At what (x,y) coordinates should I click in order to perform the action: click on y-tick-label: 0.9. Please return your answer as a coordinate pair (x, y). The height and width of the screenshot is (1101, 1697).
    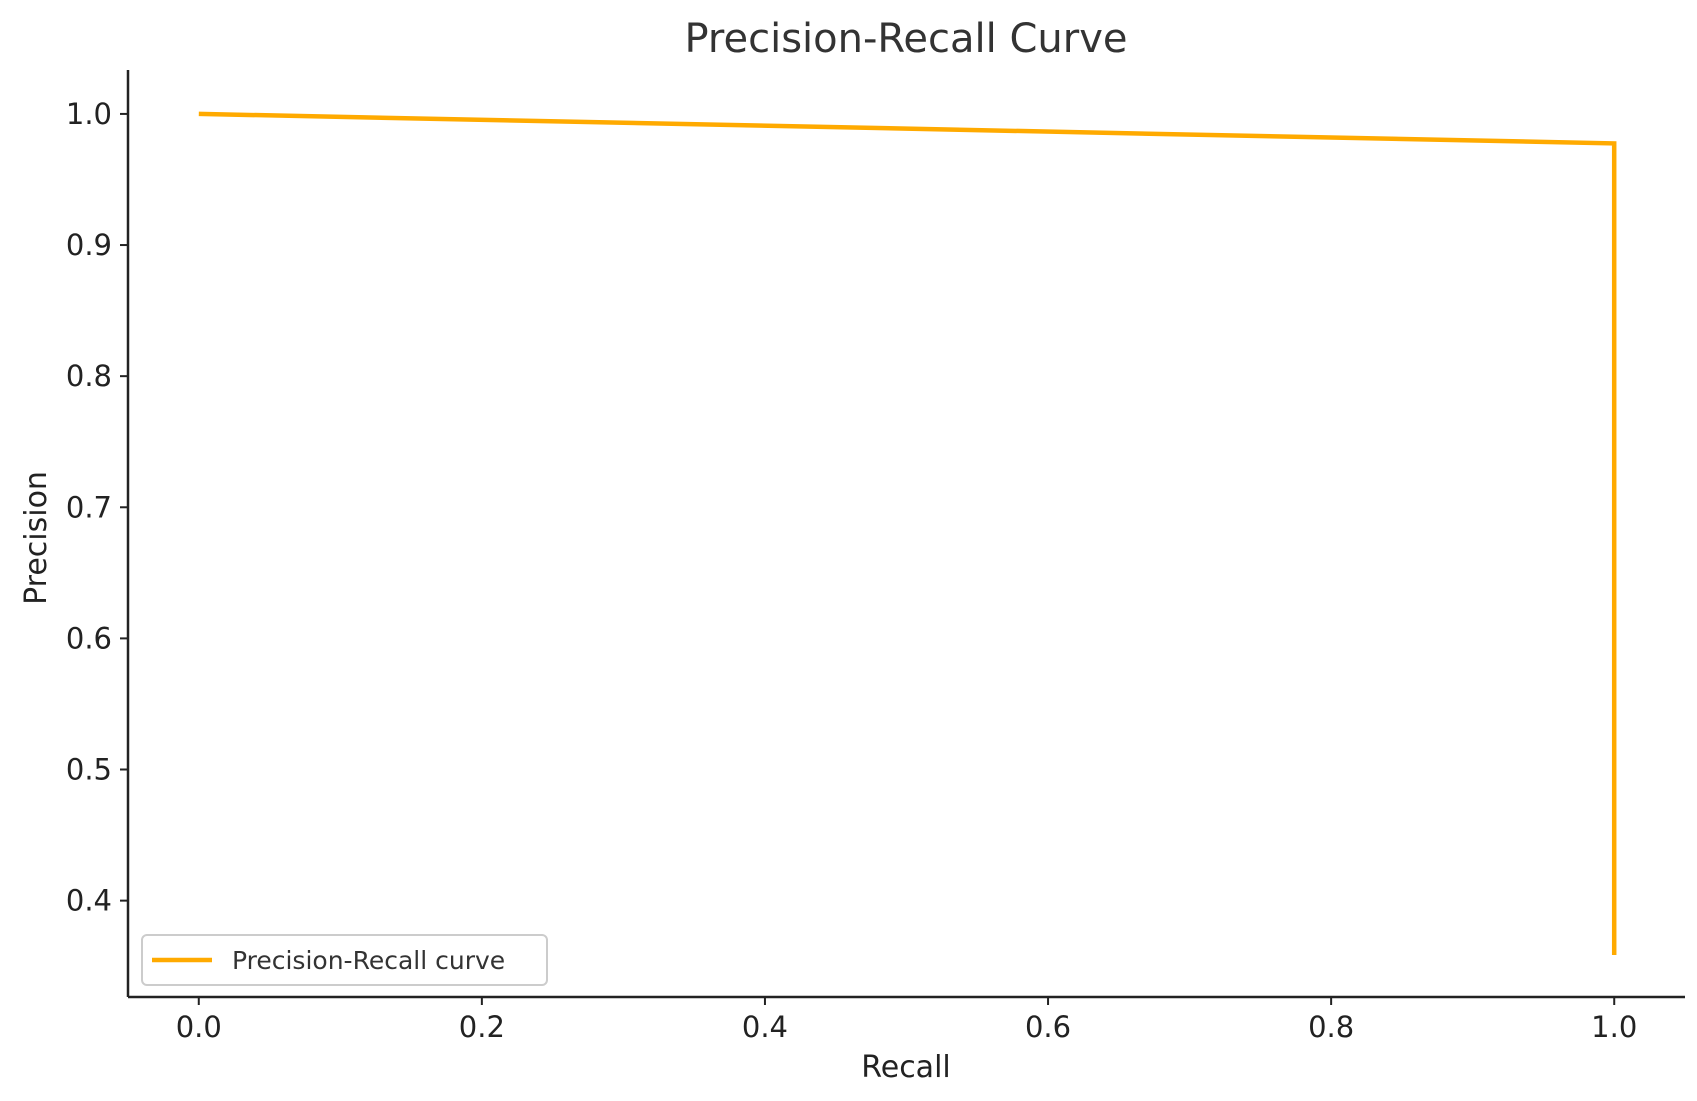
    Looking at the image, I should click on (89, 245).